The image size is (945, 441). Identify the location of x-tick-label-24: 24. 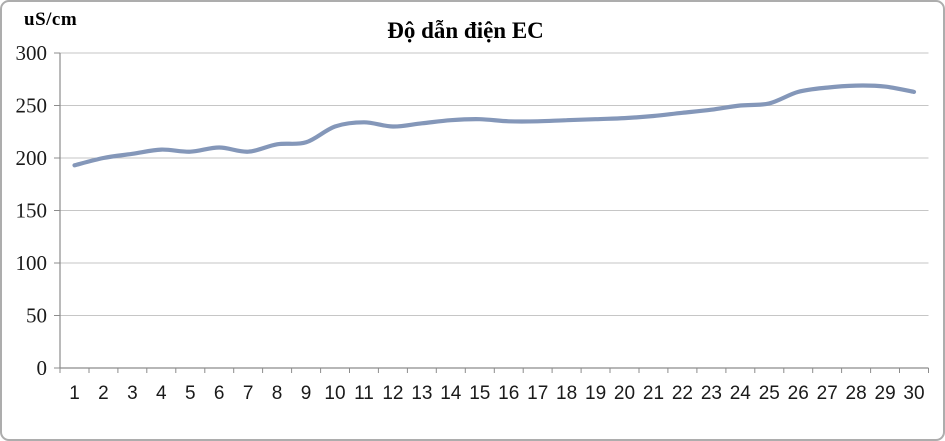
(741, 393).